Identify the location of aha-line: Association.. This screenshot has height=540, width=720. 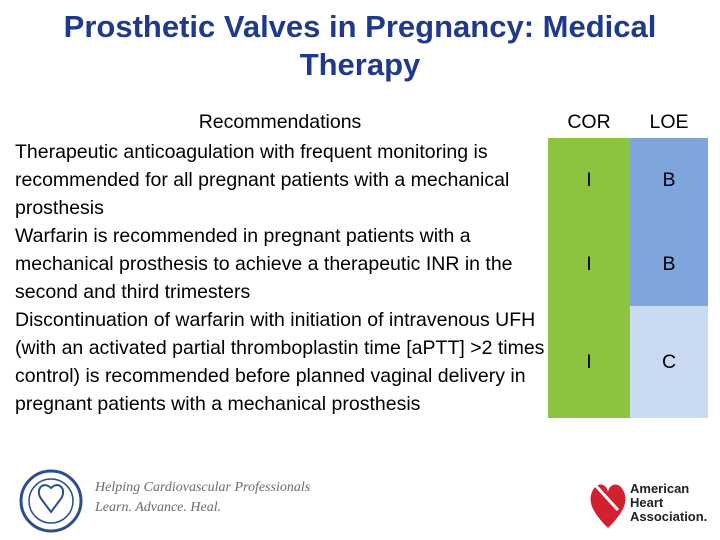
(669, 516).